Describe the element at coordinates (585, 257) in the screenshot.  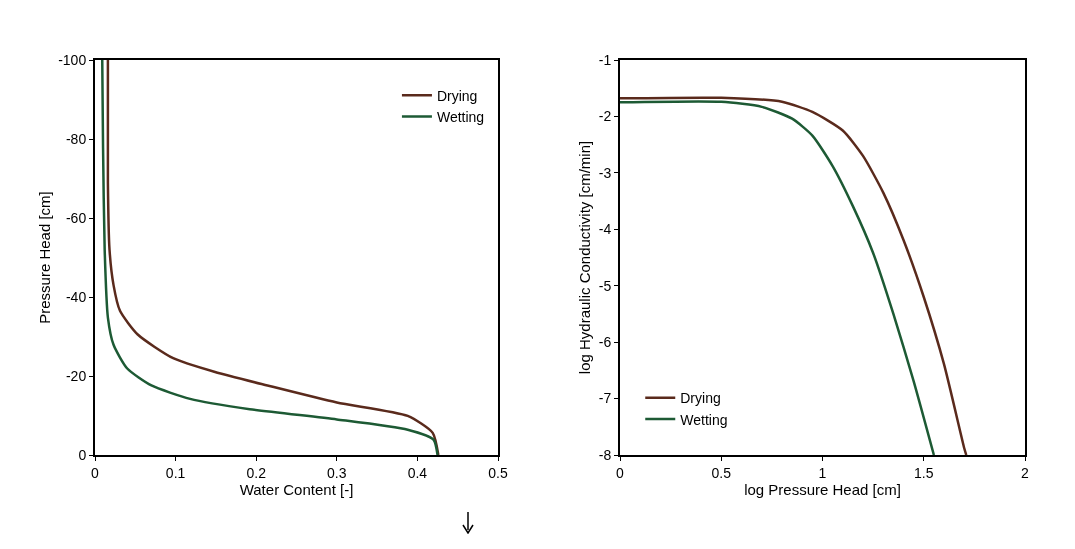
I see `y-axis-title: log Hydraulic Conductivity [cm/min]` at that location.